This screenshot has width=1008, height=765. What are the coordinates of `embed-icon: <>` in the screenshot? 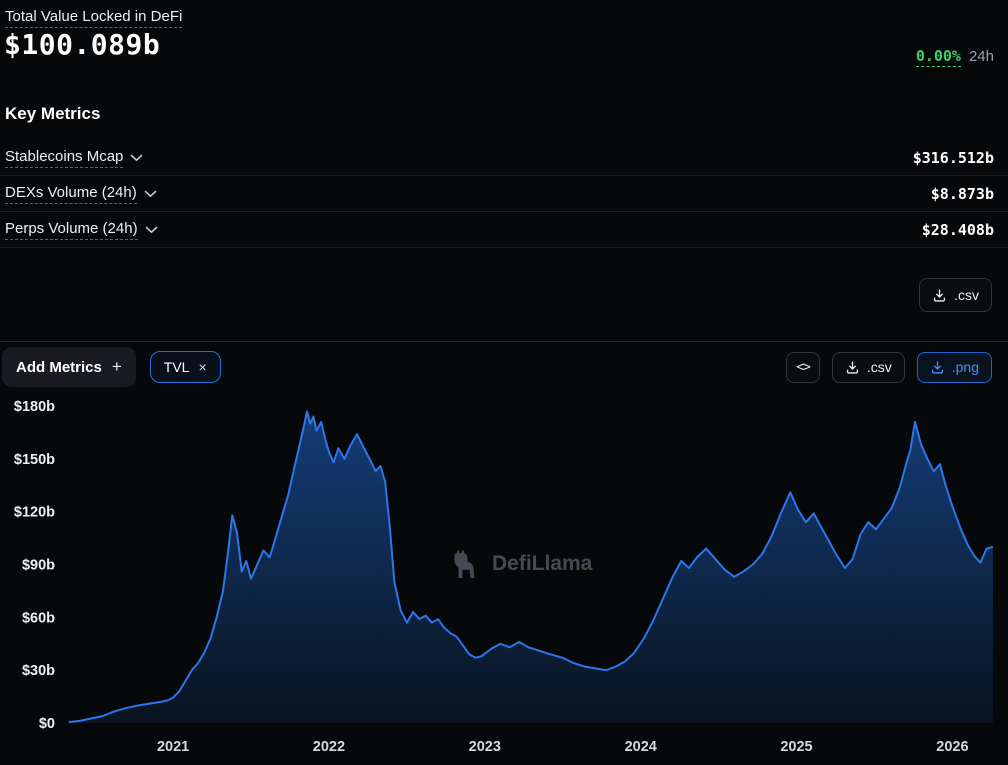 It's located at (803, 367).